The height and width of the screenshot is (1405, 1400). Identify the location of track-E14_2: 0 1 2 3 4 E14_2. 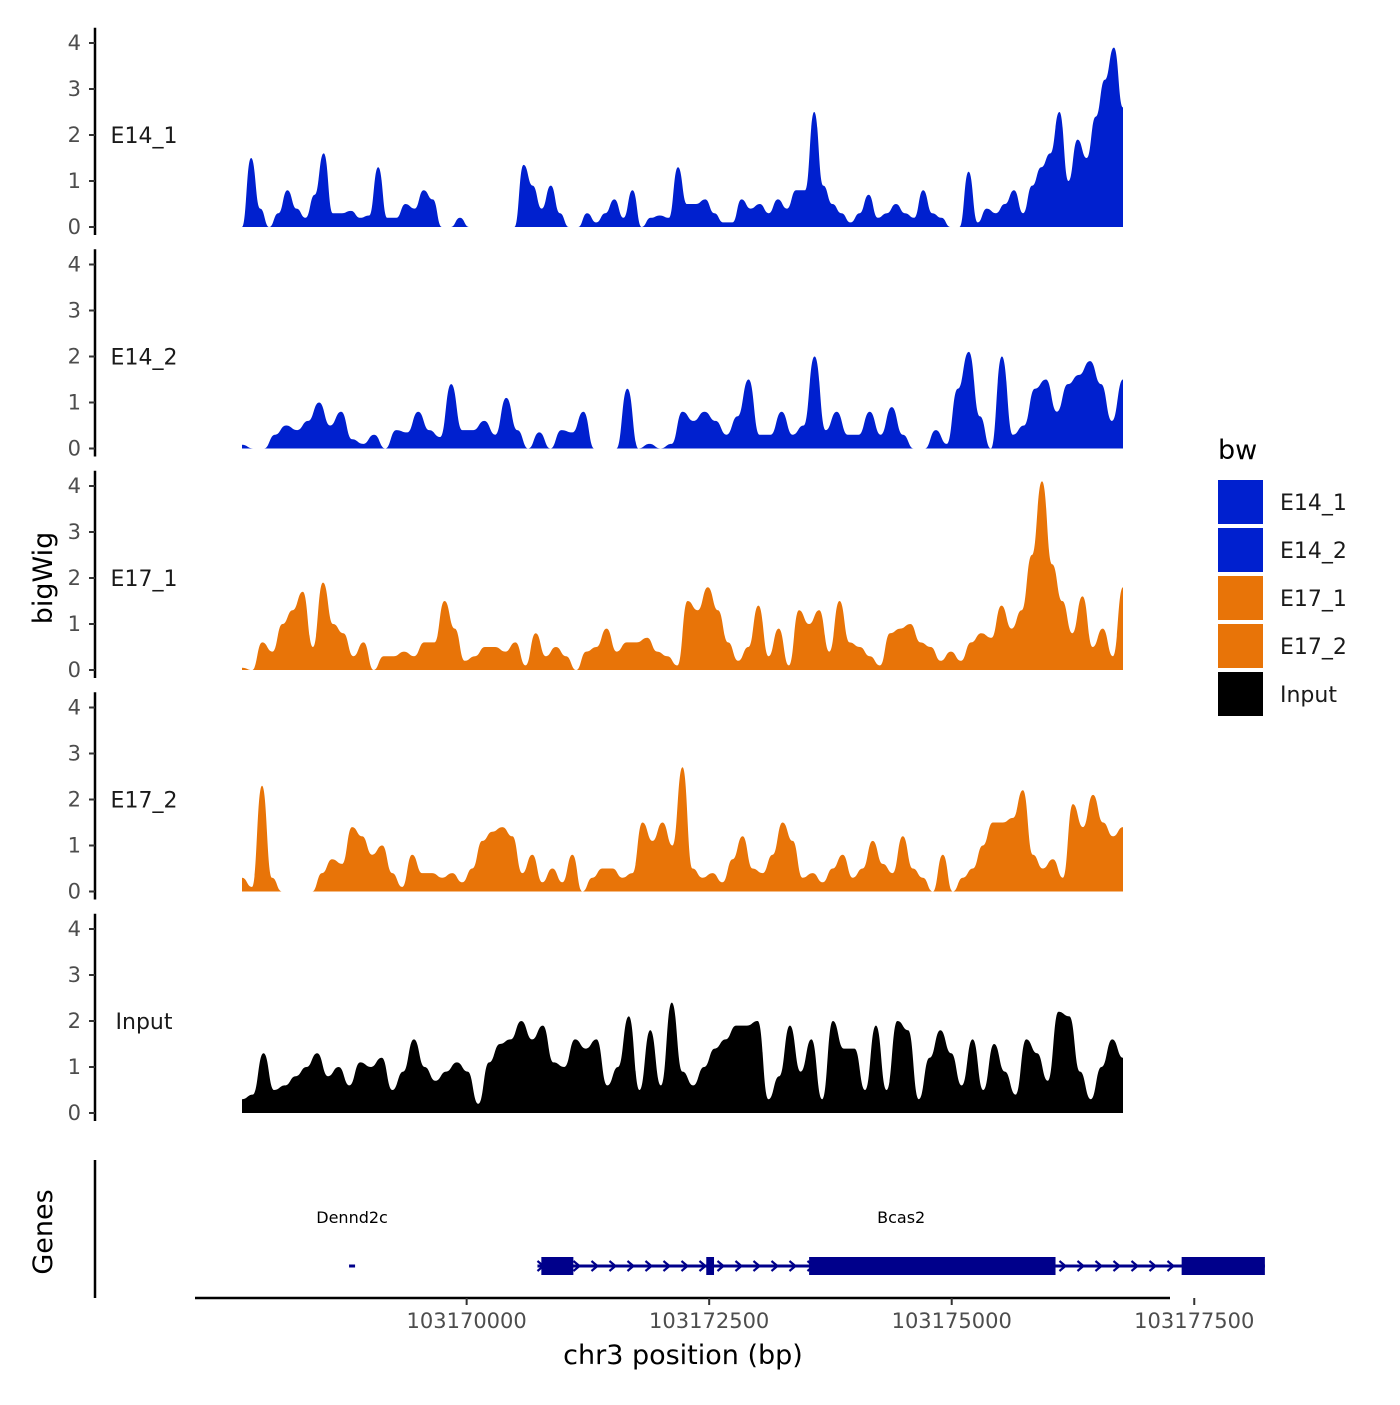
(595, 355).